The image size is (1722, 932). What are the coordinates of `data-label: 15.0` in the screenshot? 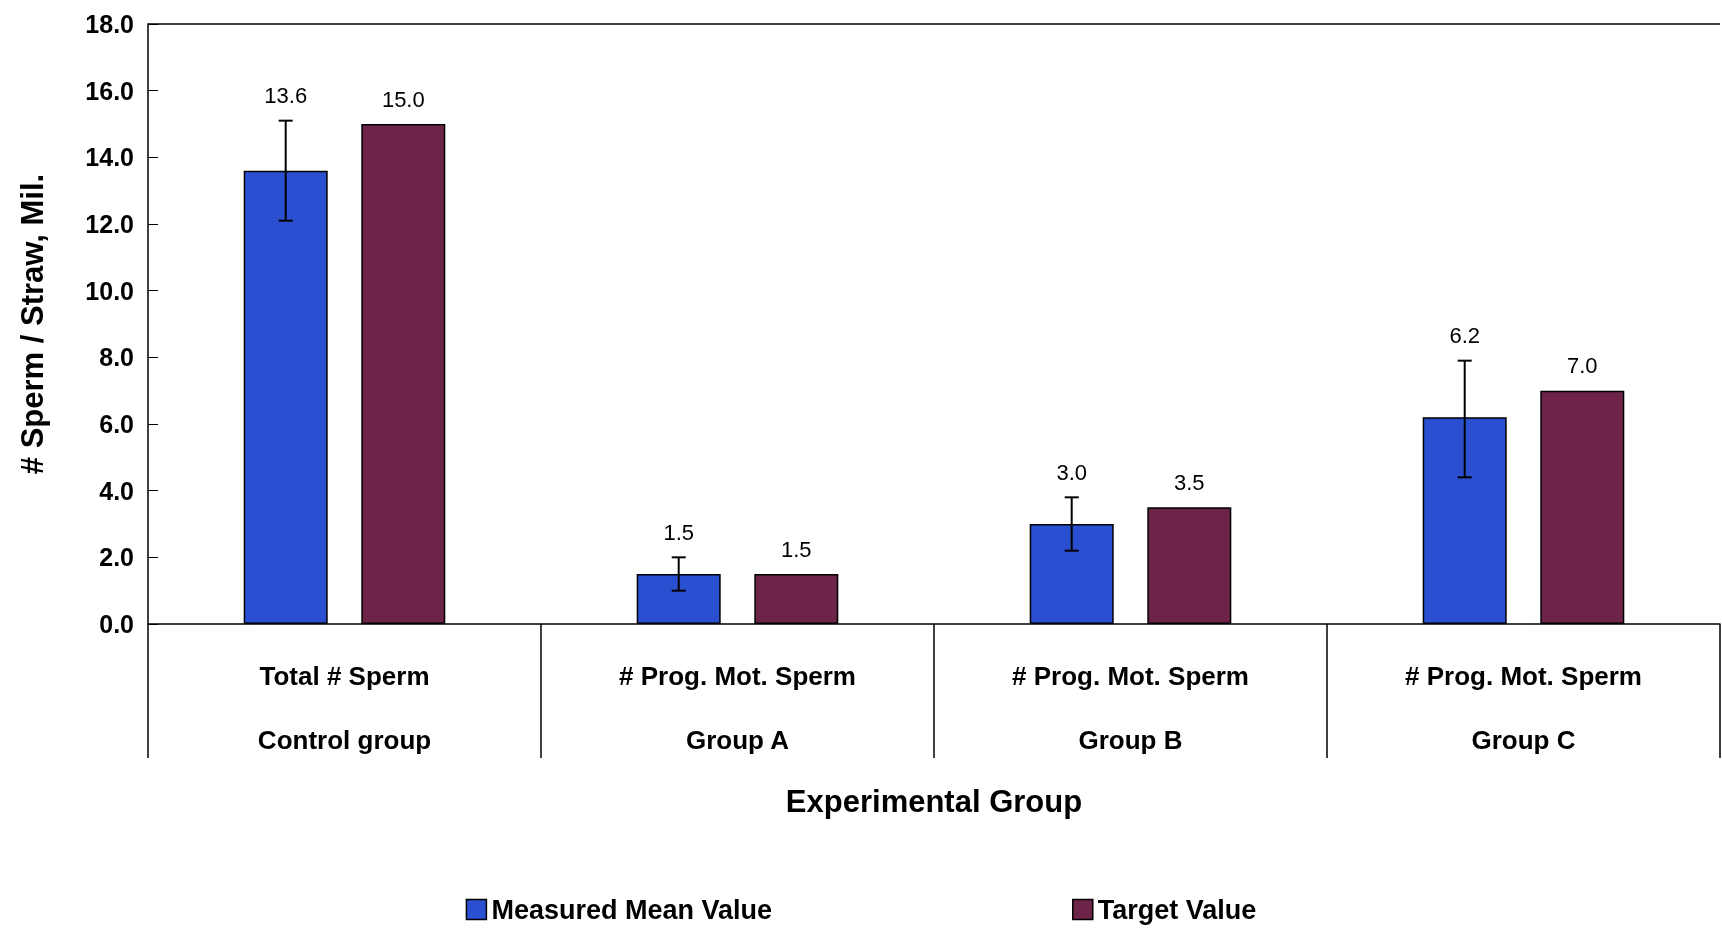 It's located at (403, 99).